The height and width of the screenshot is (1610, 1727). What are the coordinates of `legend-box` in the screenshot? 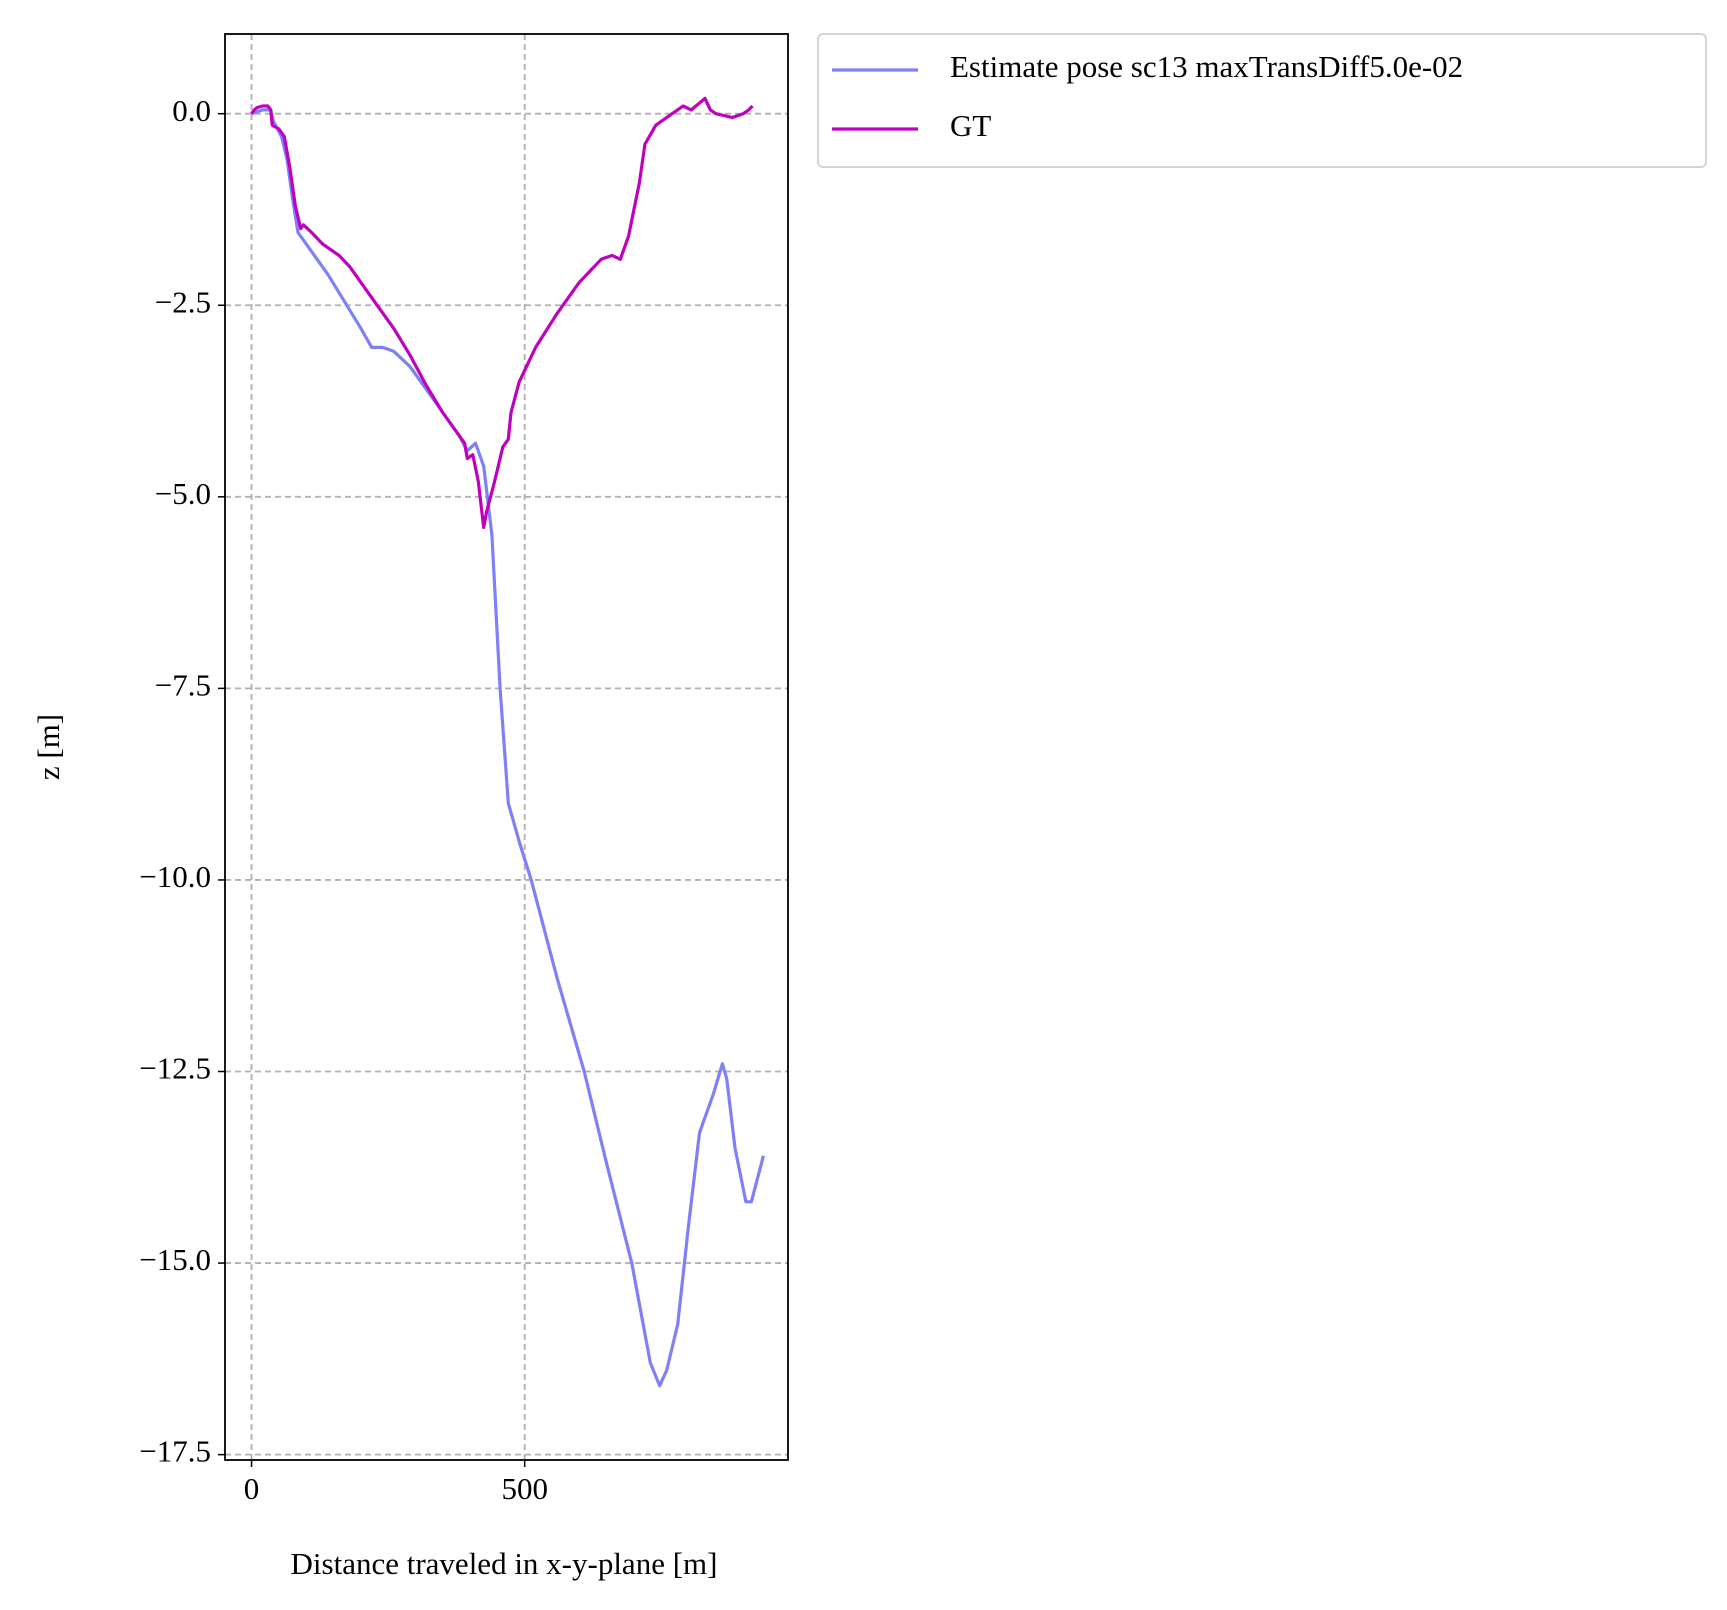 It's located at (1262, 100).